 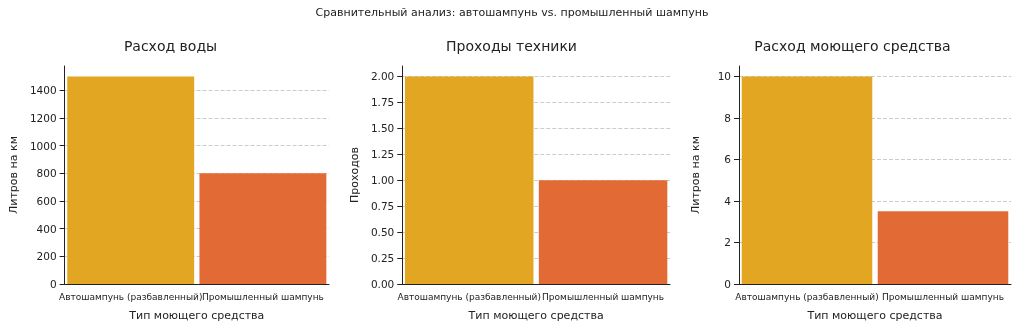 What do you see at coordinates (382, 284) in the screenshot?
I see `y-tick-label: 0.00` at bounding box center [382, 284].